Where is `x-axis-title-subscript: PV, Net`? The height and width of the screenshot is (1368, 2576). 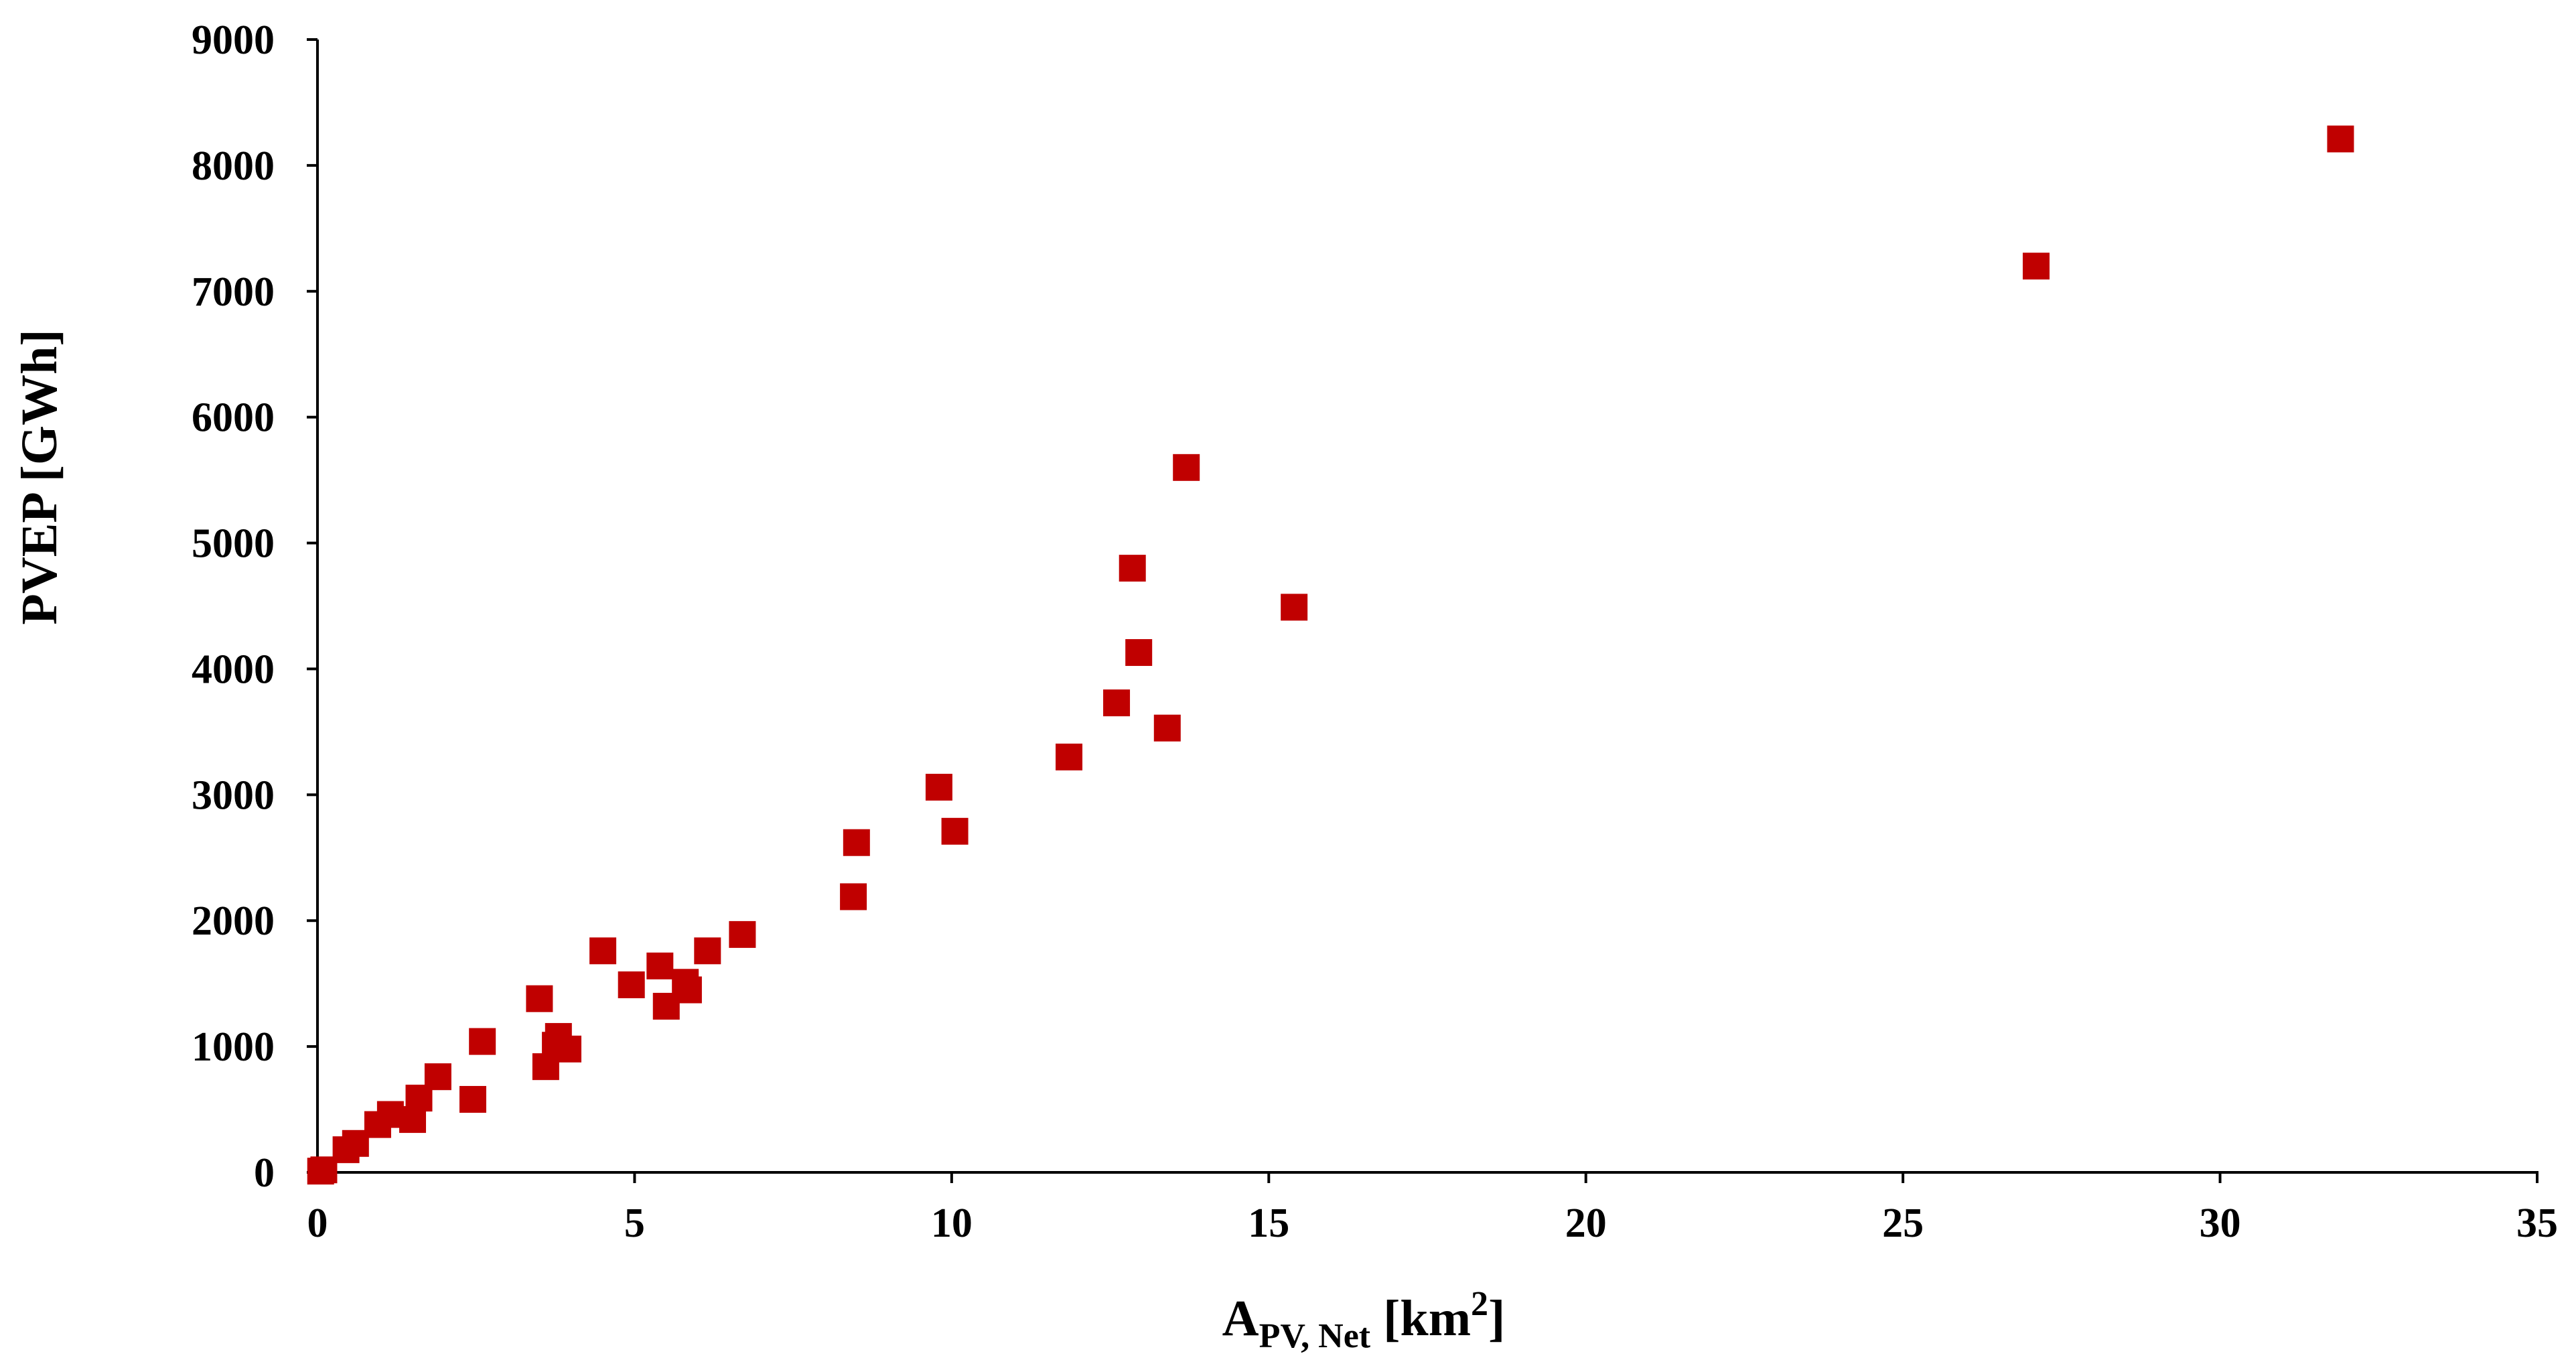 x-axis-title-subscript: PV, Net is located at coordinates (1315, 1336).